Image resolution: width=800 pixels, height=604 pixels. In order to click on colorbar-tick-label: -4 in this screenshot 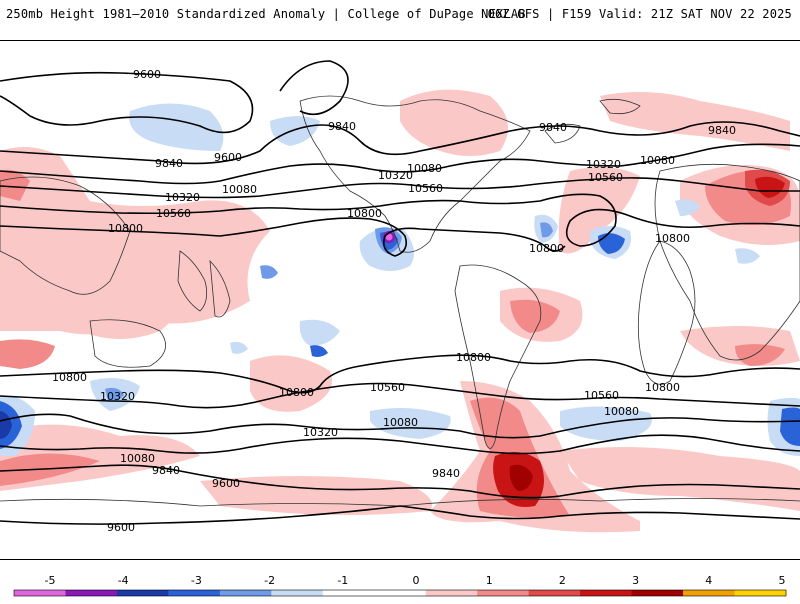, I will do `click(123, 580)`.